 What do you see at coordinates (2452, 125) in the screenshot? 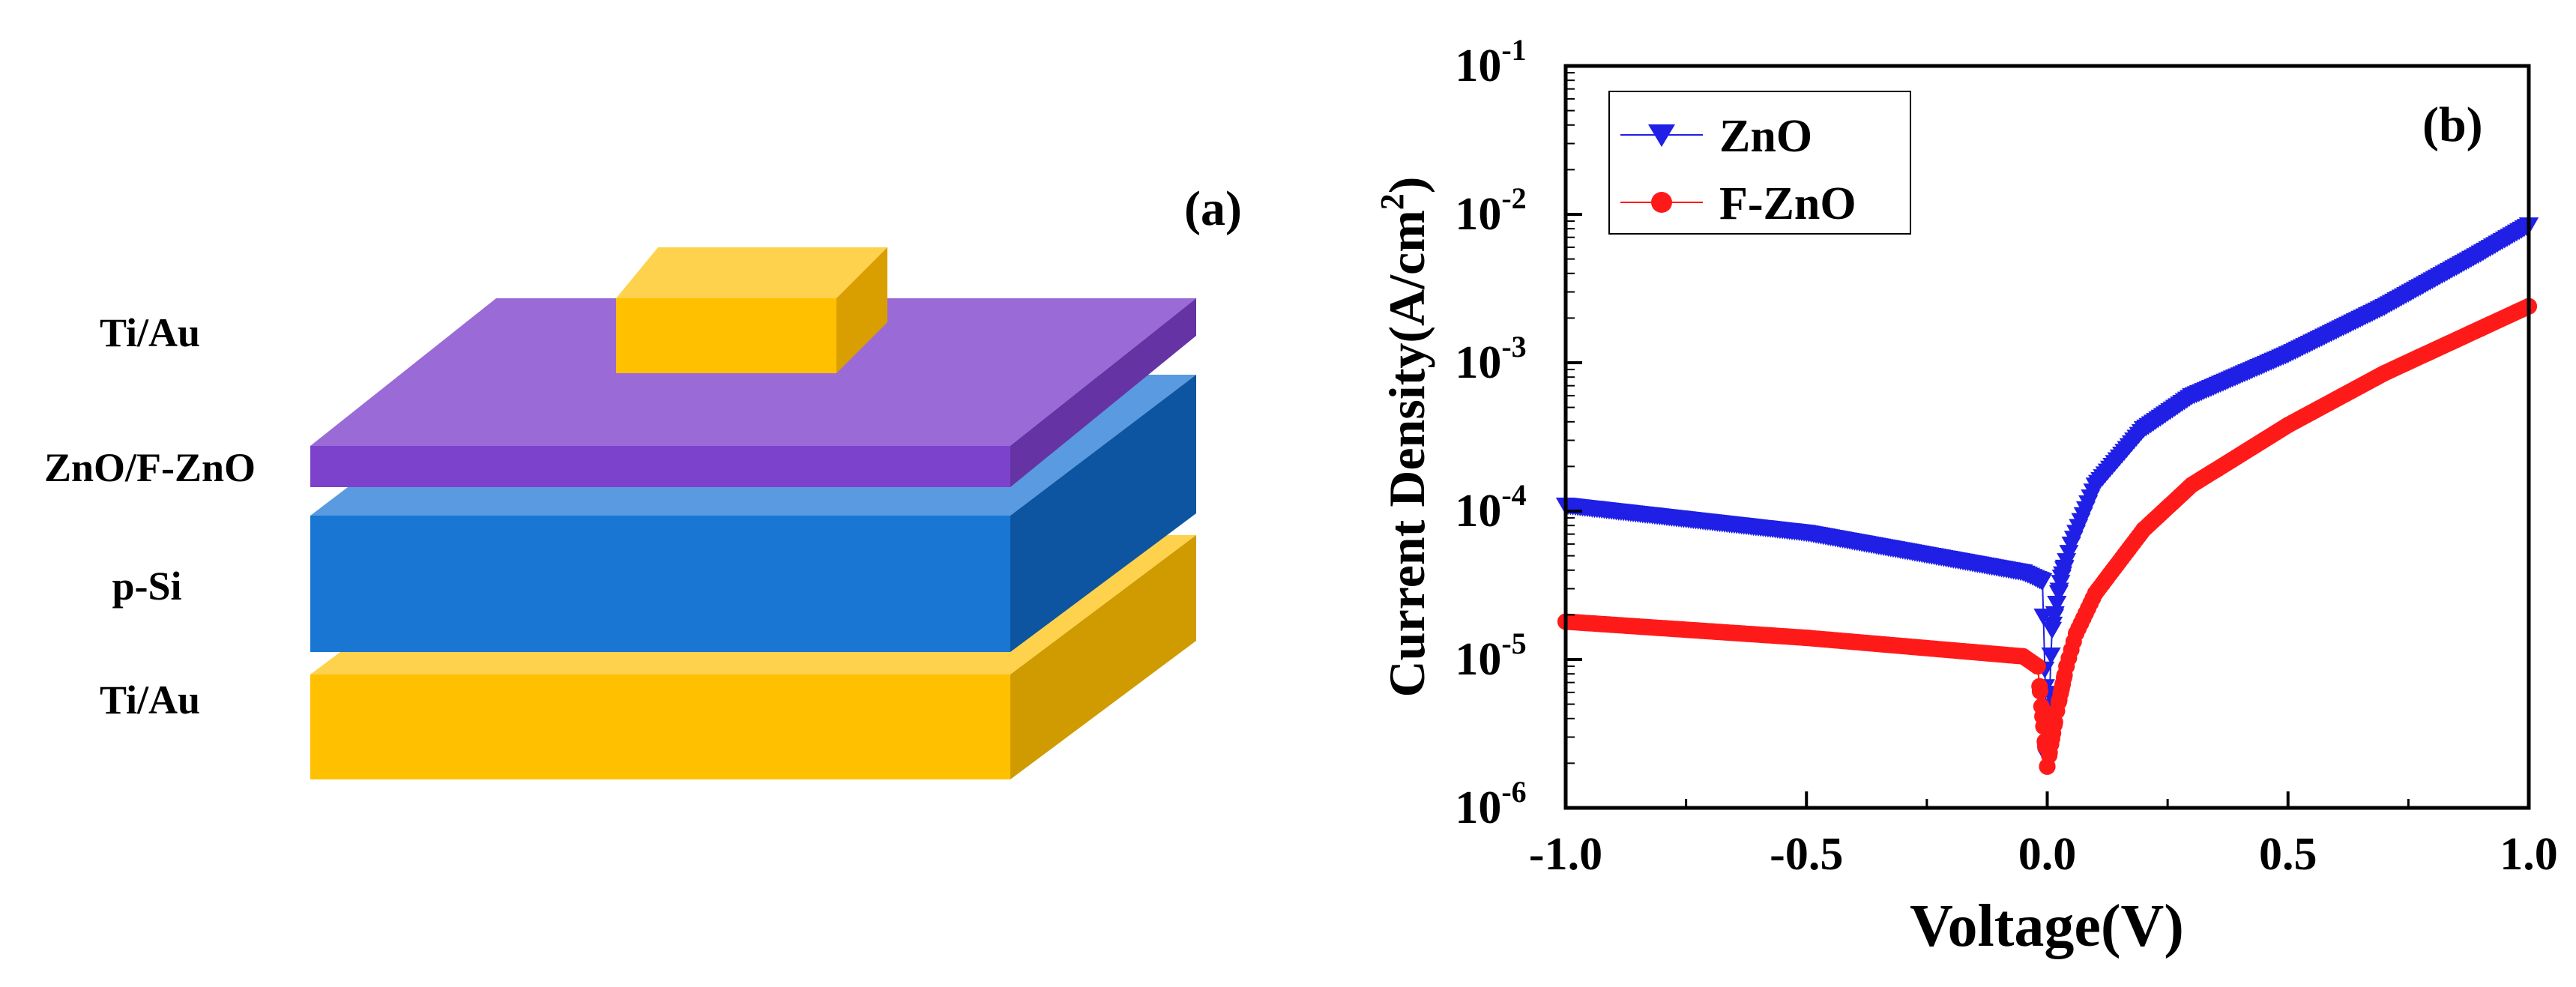
I see `panel-b-label: (b)` at bounding box center [2452, 125].